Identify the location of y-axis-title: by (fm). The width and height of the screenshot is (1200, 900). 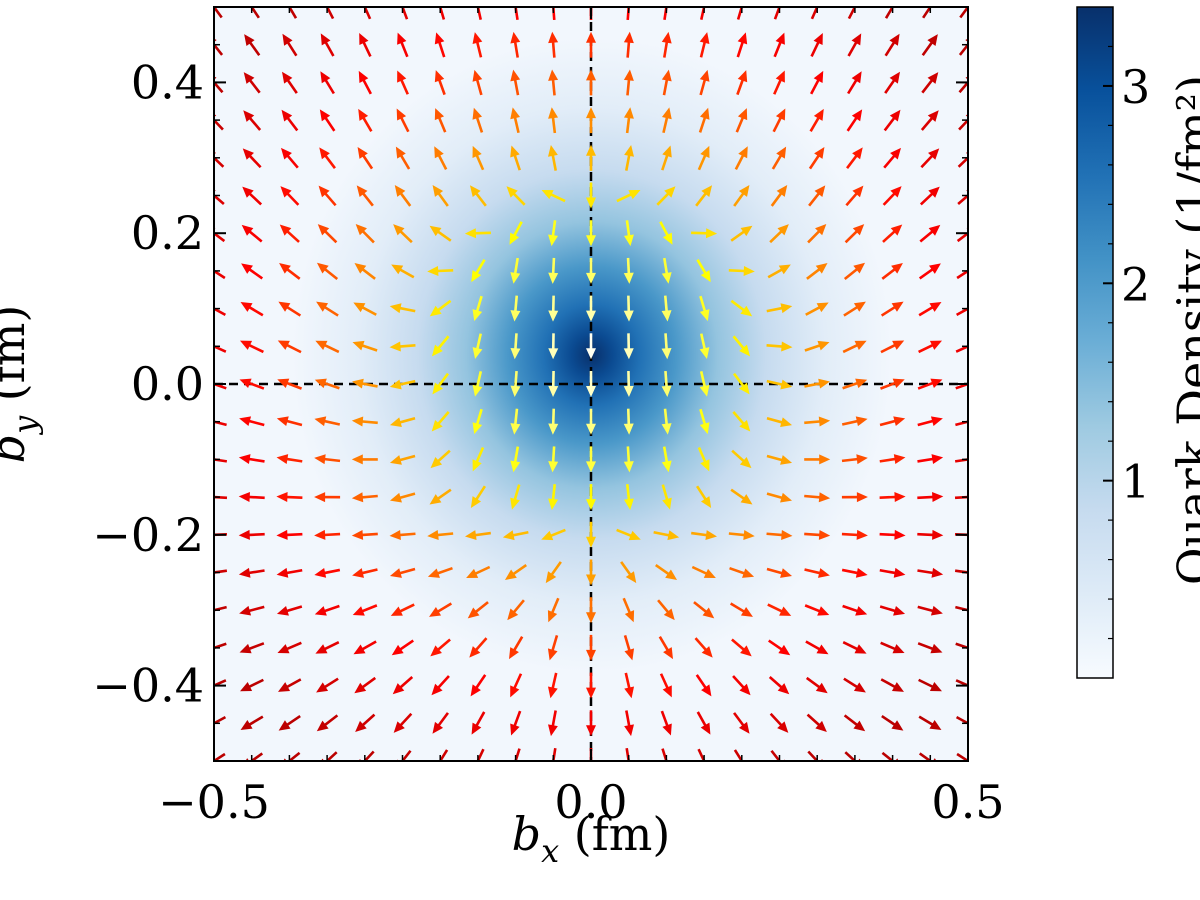
(22, 384).